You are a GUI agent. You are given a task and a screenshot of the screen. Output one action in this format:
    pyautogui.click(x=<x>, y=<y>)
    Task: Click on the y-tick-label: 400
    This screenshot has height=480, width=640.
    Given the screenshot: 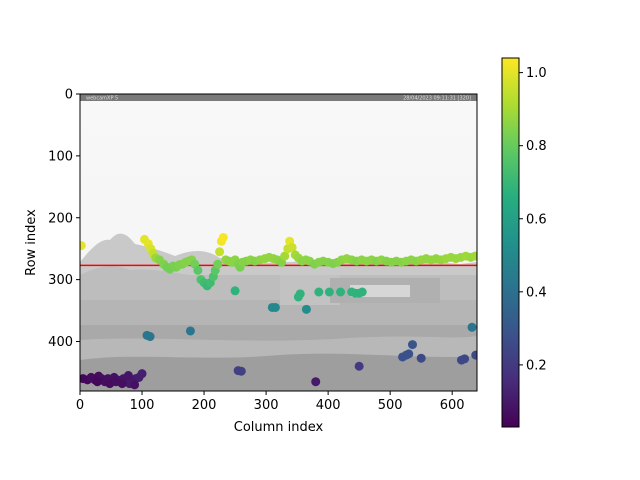 What is the action you would take?
    pyautogui.click(x=60, y=342)
    